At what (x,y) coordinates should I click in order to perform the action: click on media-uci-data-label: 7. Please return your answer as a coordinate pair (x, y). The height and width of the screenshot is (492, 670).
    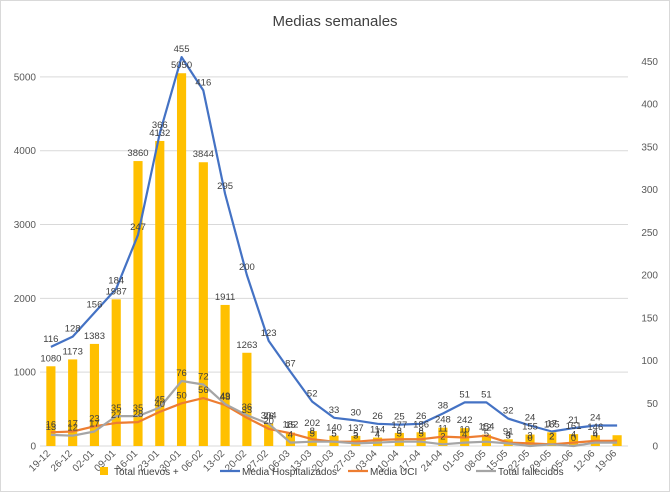
    Looking at the image, I should click on (377, 432).